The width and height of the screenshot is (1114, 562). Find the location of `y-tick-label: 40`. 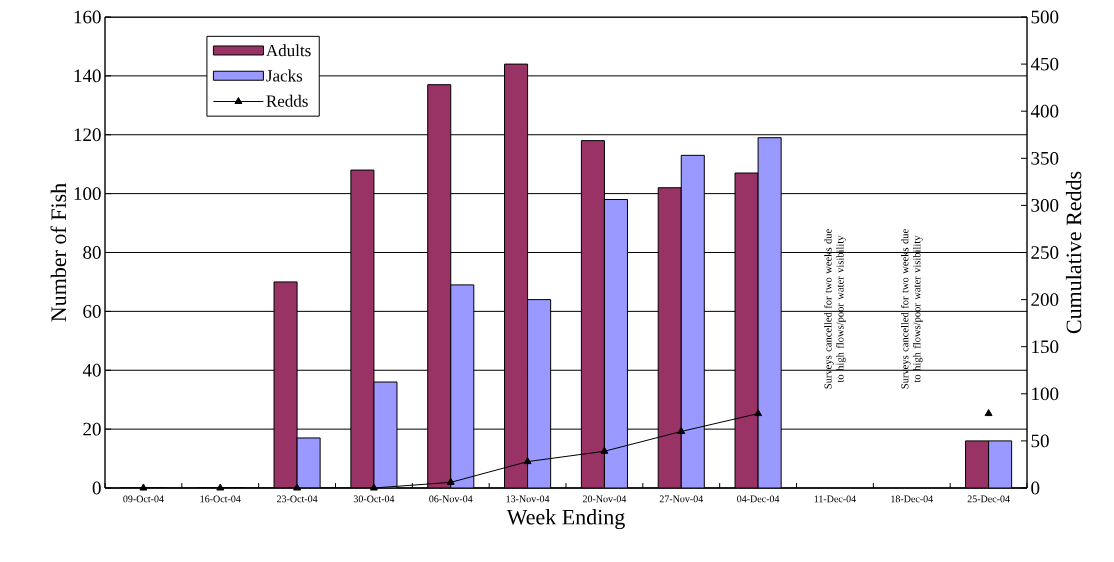

y-tick-label: 40 is located at coordinates (91, 370).